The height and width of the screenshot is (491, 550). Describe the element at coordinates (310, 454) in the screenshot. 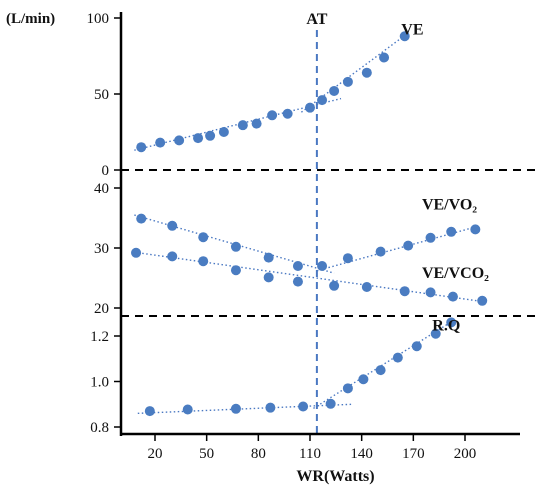

I see `x-tick-label: 110` at that location.